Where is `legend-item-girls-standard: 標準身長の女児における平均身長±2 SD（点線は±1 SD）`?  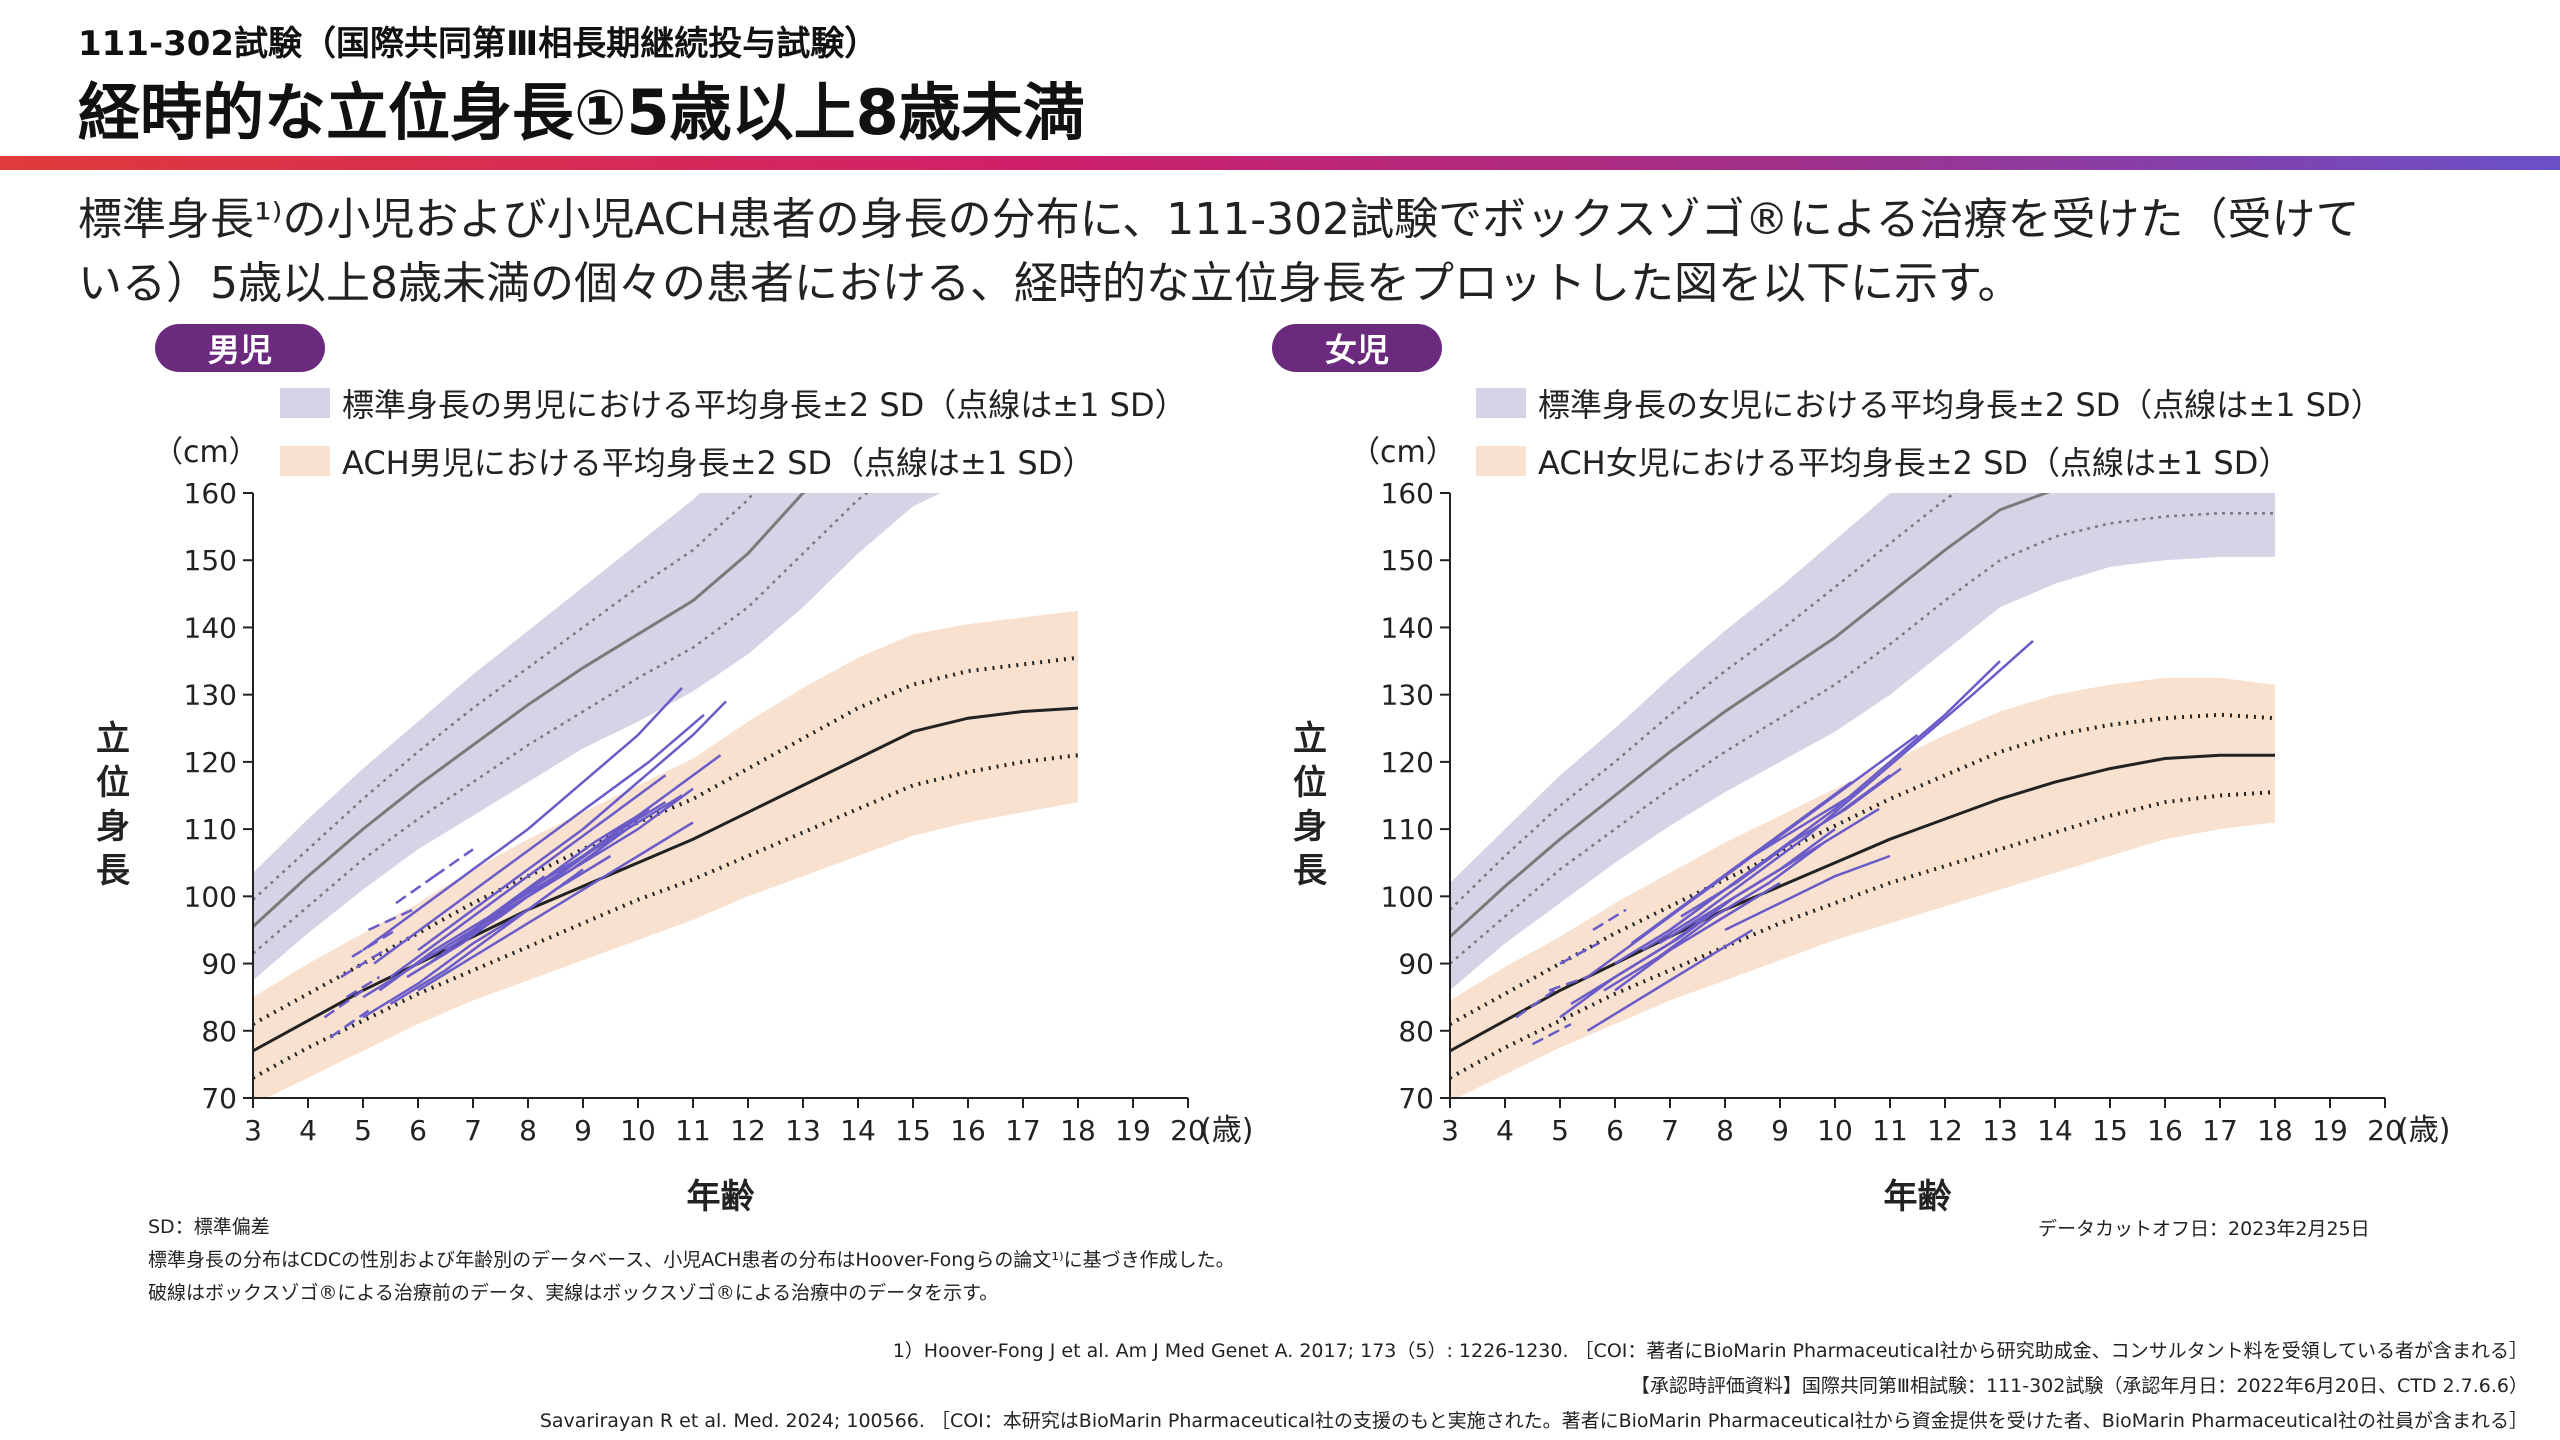 legend-item-girls-standard: 標準身長の女児における平均身長±2 SD（点線は±1 SD） is located at coordinates (1929, 403).